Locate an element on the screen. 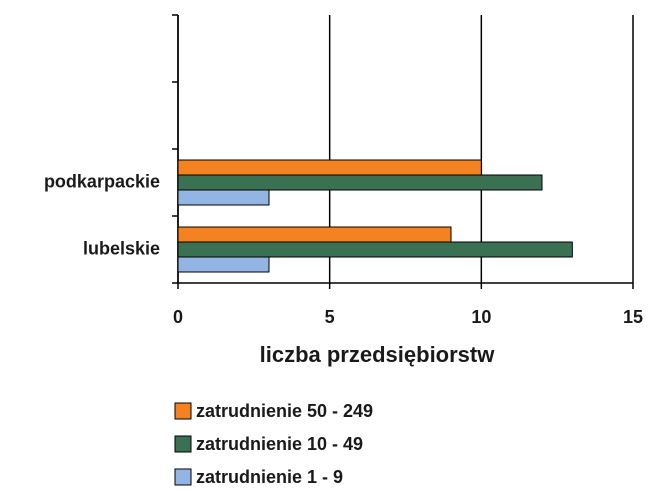 The width and height of the screenshot is (651, 490). x-tick-label: 5 is located at coordinates (330, 317).